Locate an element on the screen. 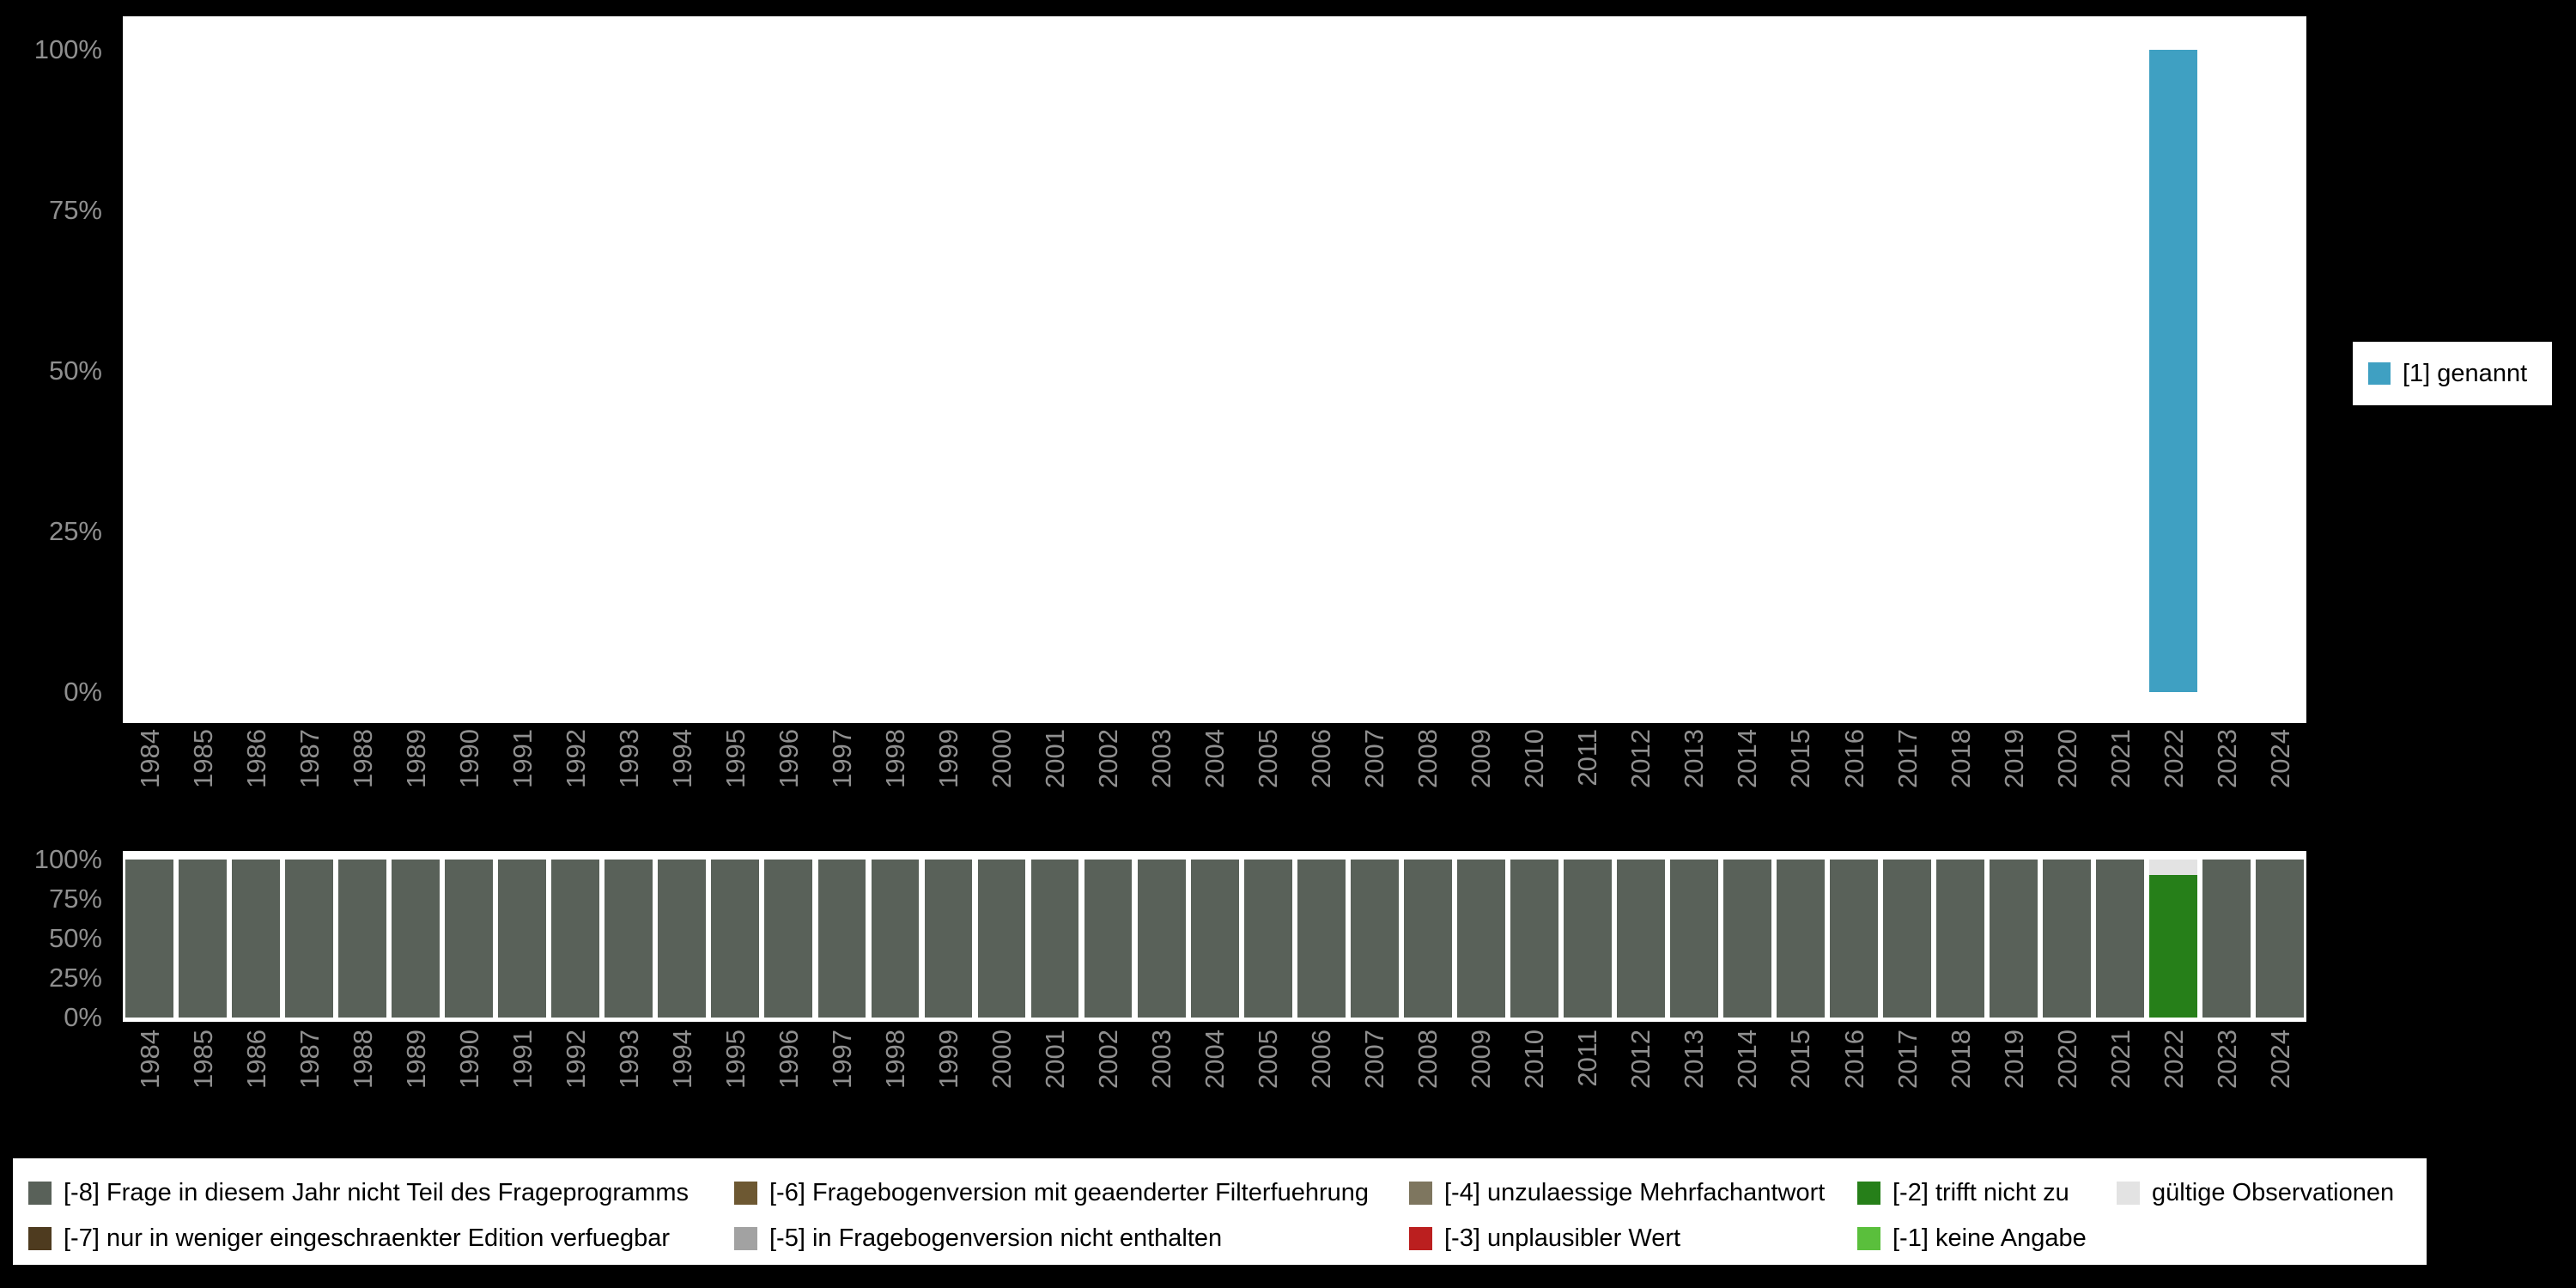 Image resolution: width=2576 pixels, height=1288 pixels. bar-column-2018 is located at coordinates (1960, 939).